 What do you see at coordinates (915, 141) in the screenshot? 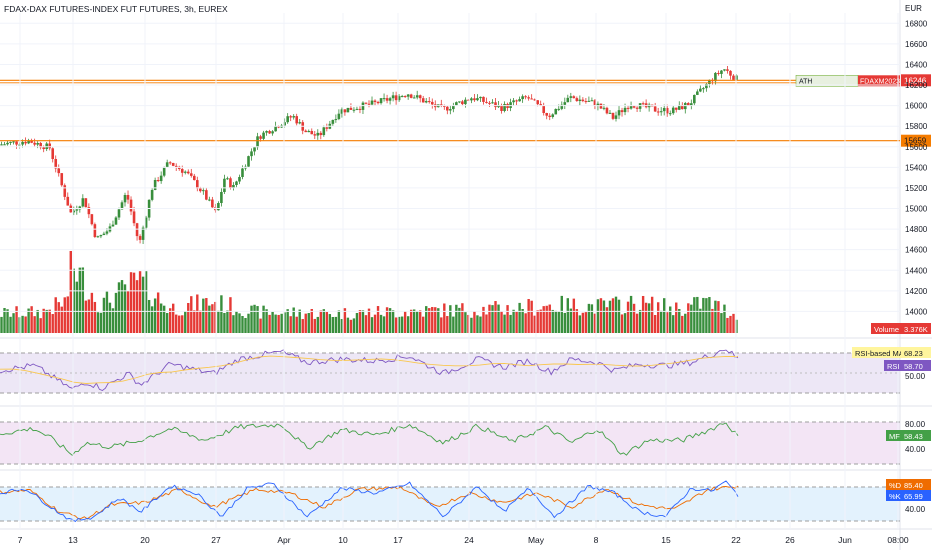
I see `price-tag-label: 15659` at bounding box center [915, 141].